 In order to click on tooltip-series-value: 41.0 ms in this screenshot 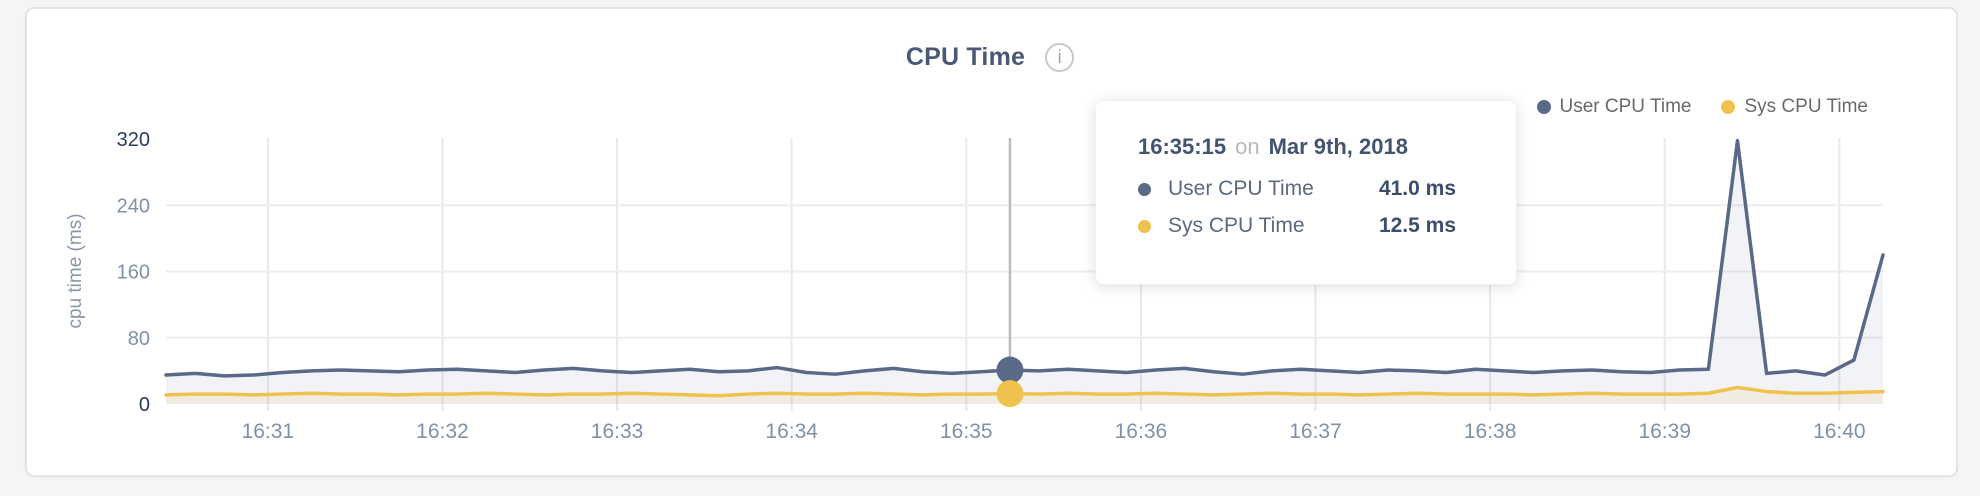, I will do `click(1417, 188)`.